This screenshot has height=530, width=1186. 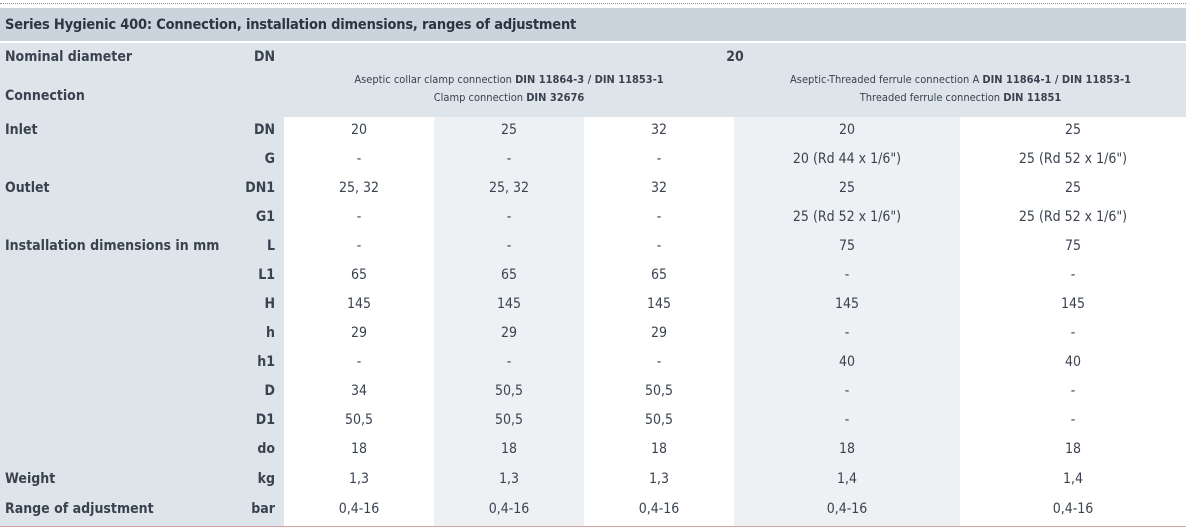 I want to click on nominal-diameter-label: Nominal diameter, so click(x=69, y=57).